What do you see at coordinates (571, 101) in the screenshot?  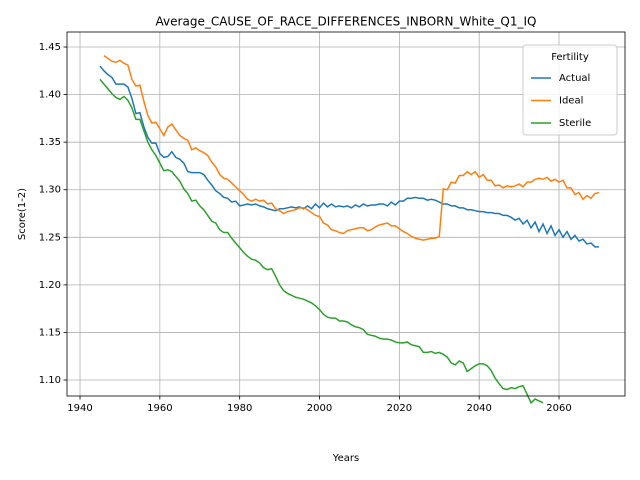 I see `legend-label: Ideal` at bounding box center [571, 101].